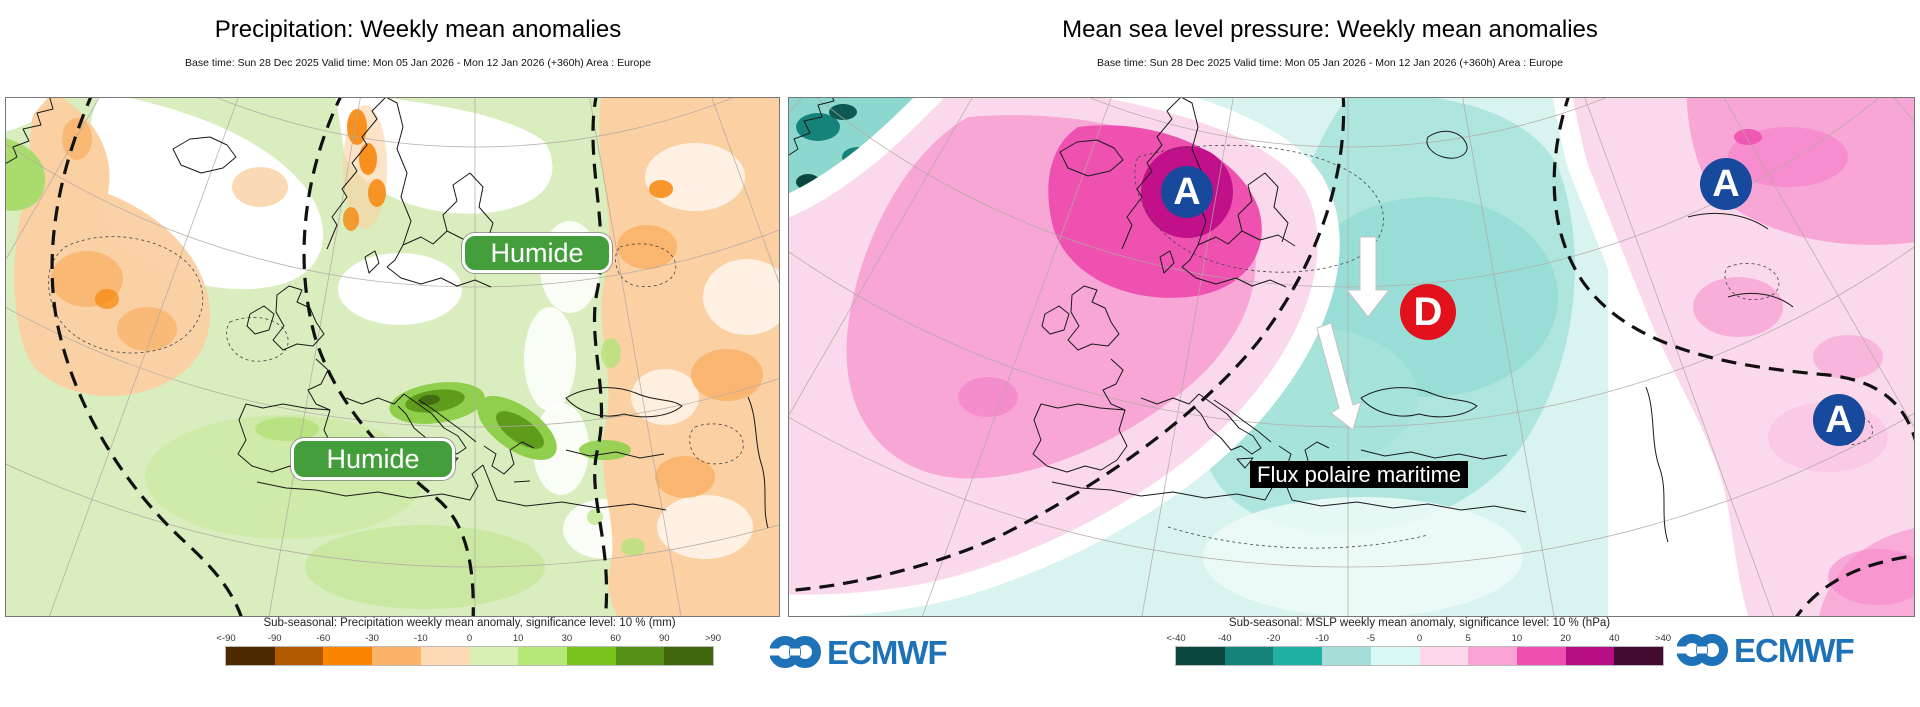 The width and height of the screenshot is (1920, 707). Describe the element at coordinates (274, 638) in the screenshot. I see `colorbar-tick-label: -90` at that location.